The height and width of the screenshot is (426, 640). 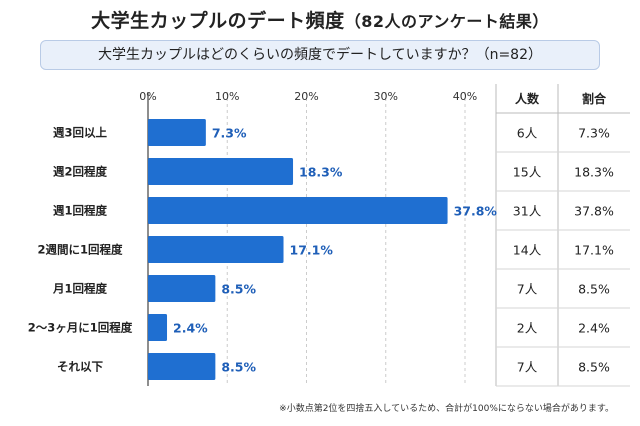 I want to click on table-cell-count: 31人, so click(x=527, y=211).